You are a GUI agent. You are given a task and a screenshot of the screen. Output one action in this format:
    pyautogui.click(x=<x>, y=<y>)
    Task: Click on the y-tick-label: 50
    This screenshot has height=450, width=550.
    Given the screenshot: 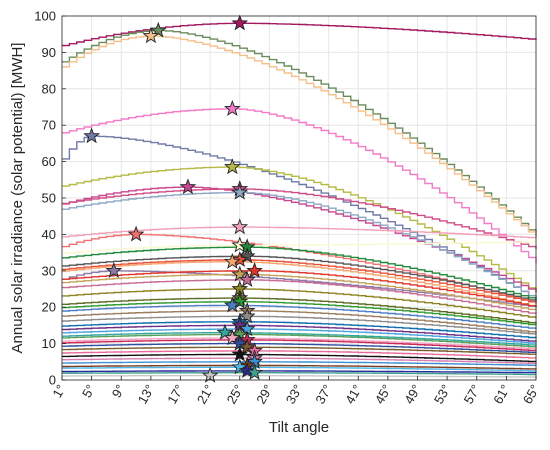 What is the action you would take?
    pyautogui.click(x=49, y=198)
    